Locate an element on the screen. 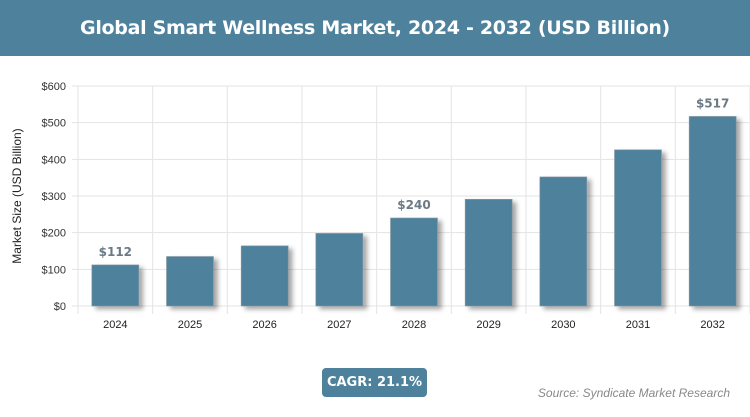 Image resolution: width=750 pixels, height=417 pixels. x-tick-label: 2030 is located at coordinates (563, 325).